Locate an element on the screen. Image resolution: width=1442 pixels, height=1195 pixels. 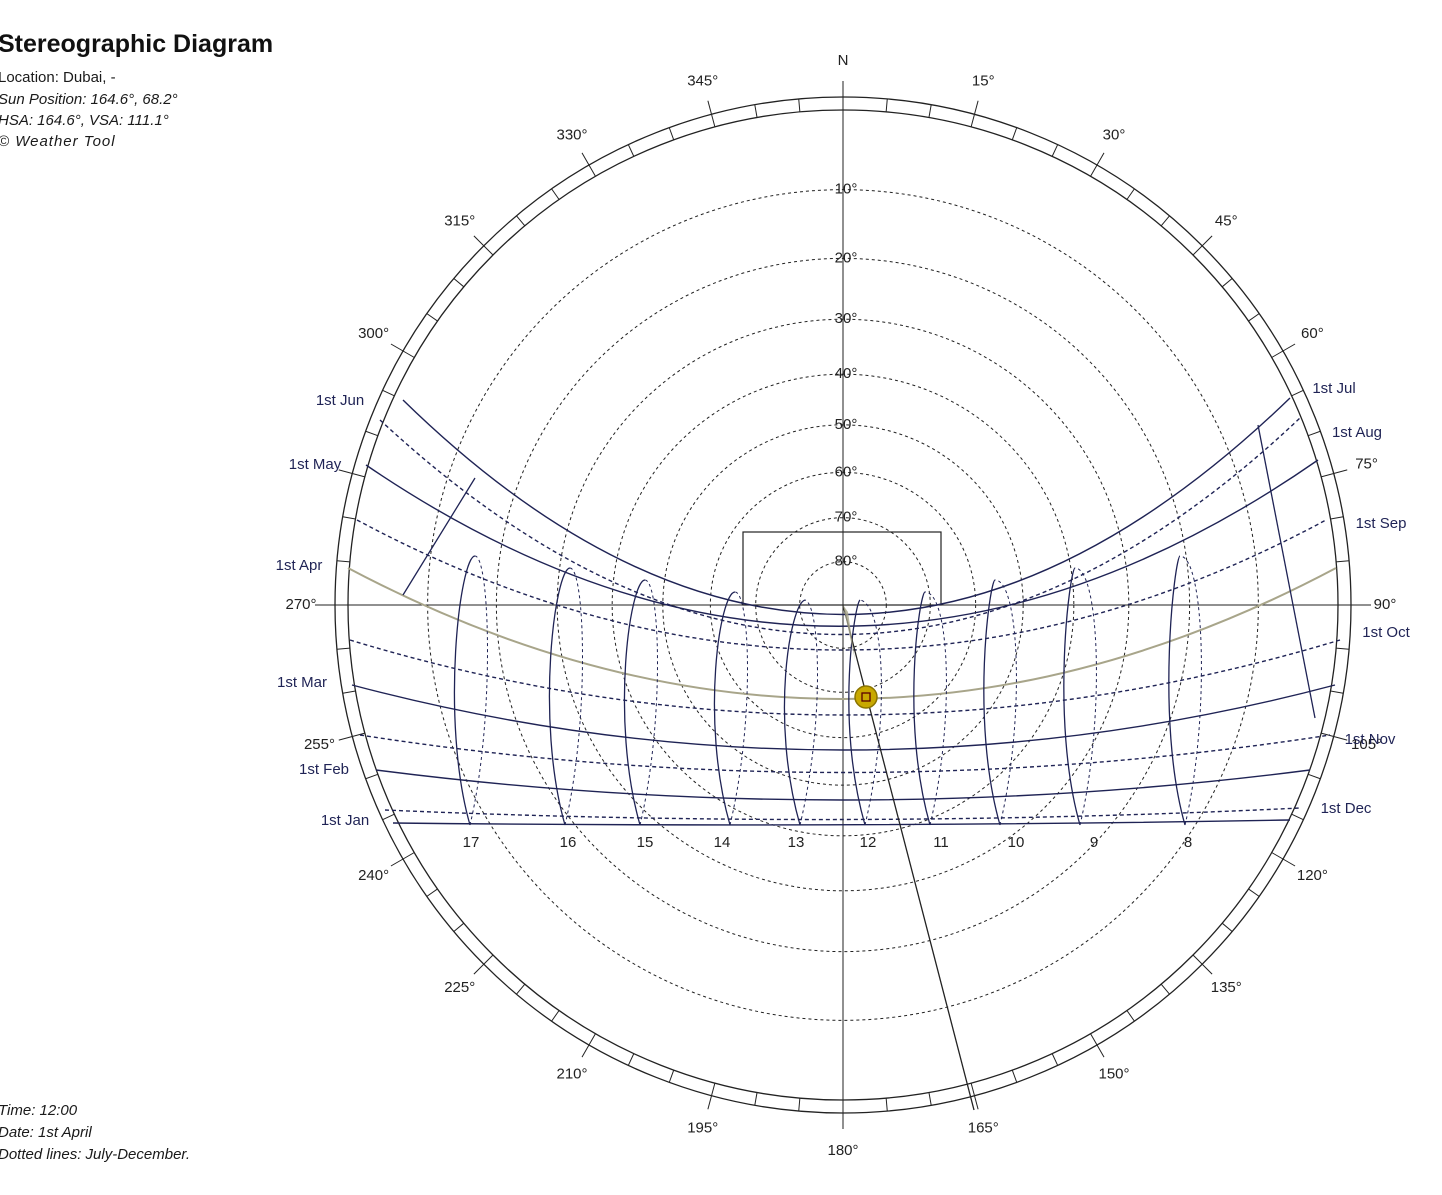
date-label: 1st Oct is located at coordinates (1386, 632).